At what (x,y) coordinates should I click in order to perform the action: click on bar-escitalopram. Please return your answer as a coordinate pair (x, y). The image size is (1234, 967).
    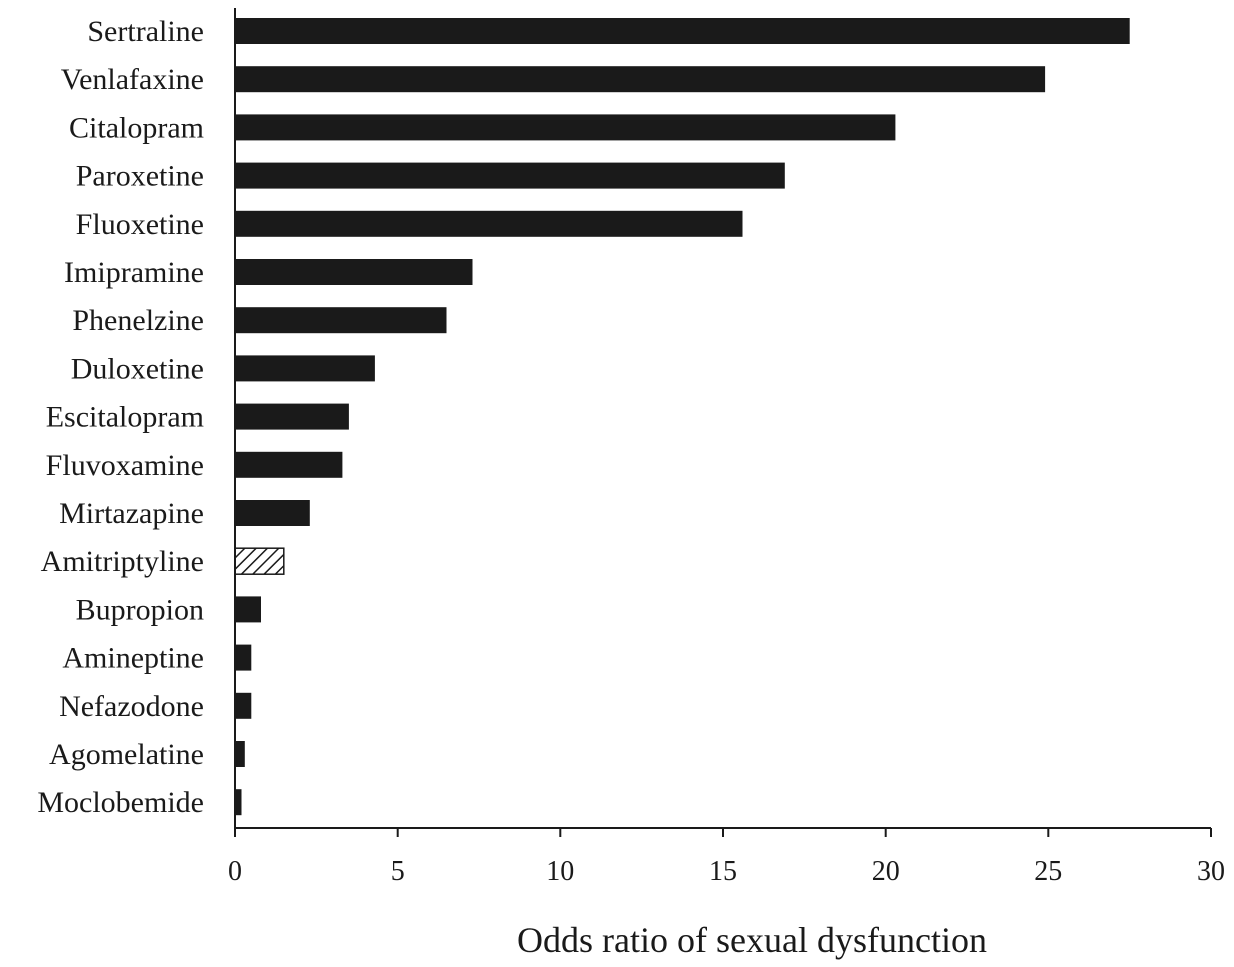
    Looking at the image, I should click on (292, 416).